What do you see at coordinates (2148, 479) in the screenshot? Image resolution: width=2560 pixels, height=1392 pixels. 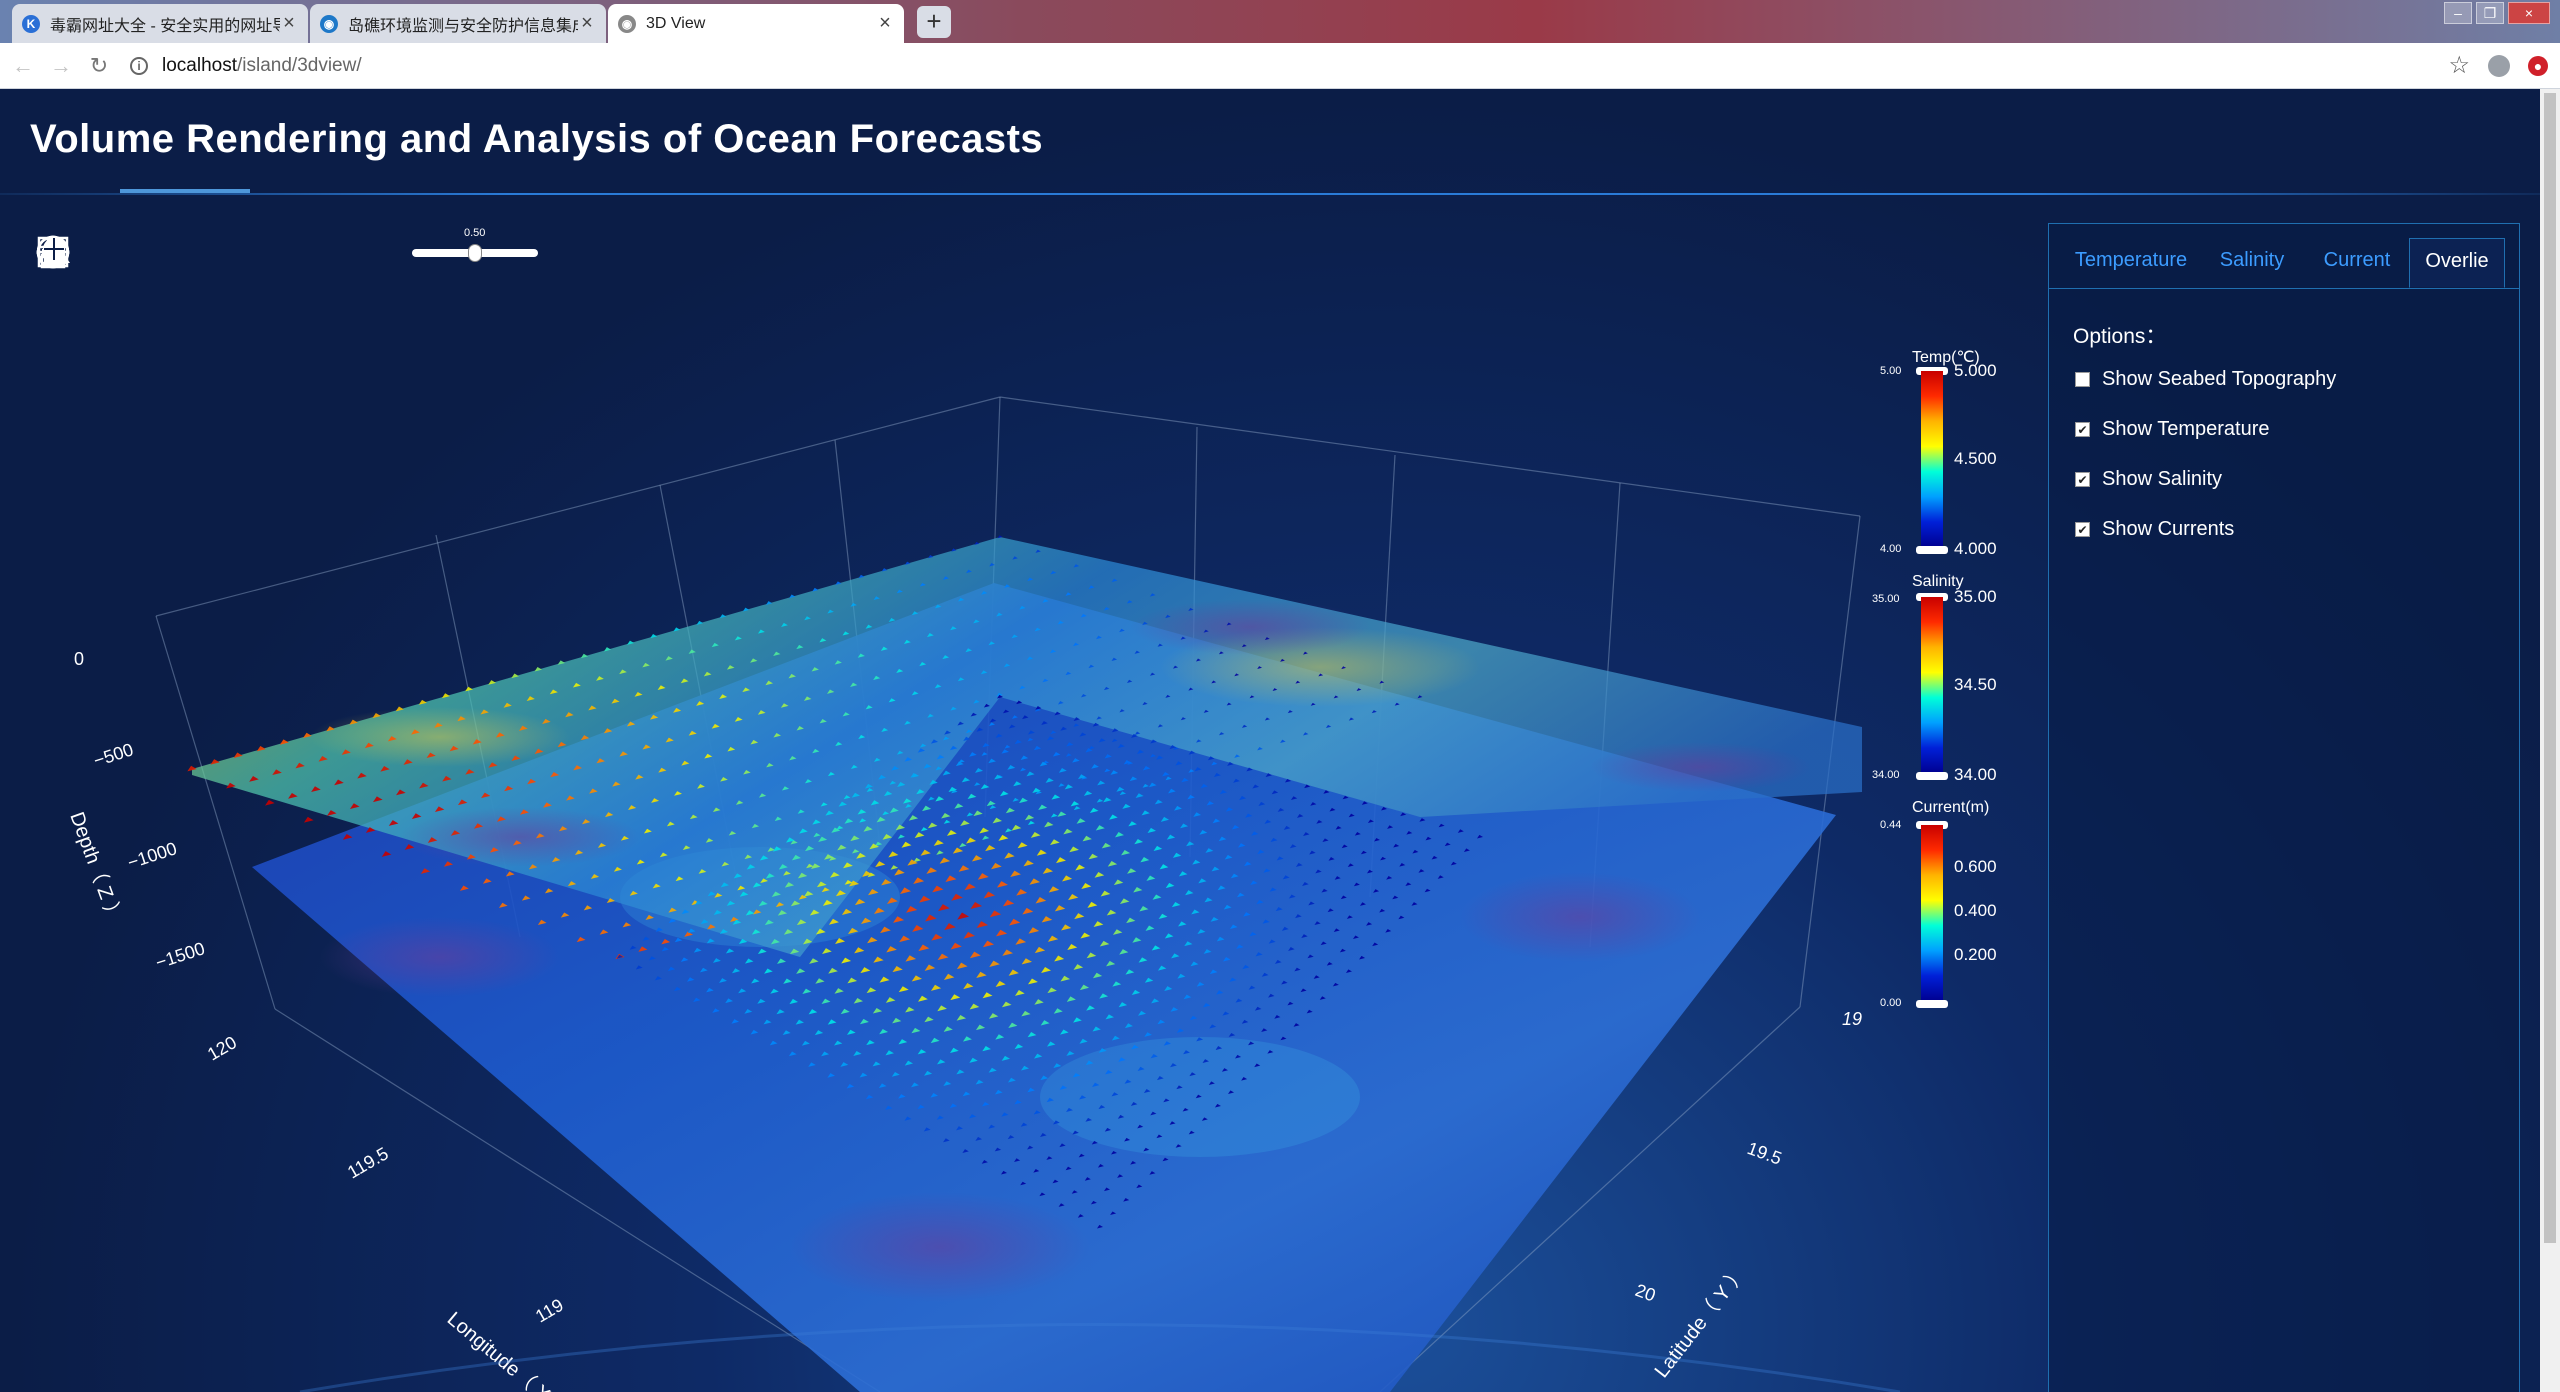 I see `option-salinity: ✔ Show Salinity` at bounding box center [2148, 479].